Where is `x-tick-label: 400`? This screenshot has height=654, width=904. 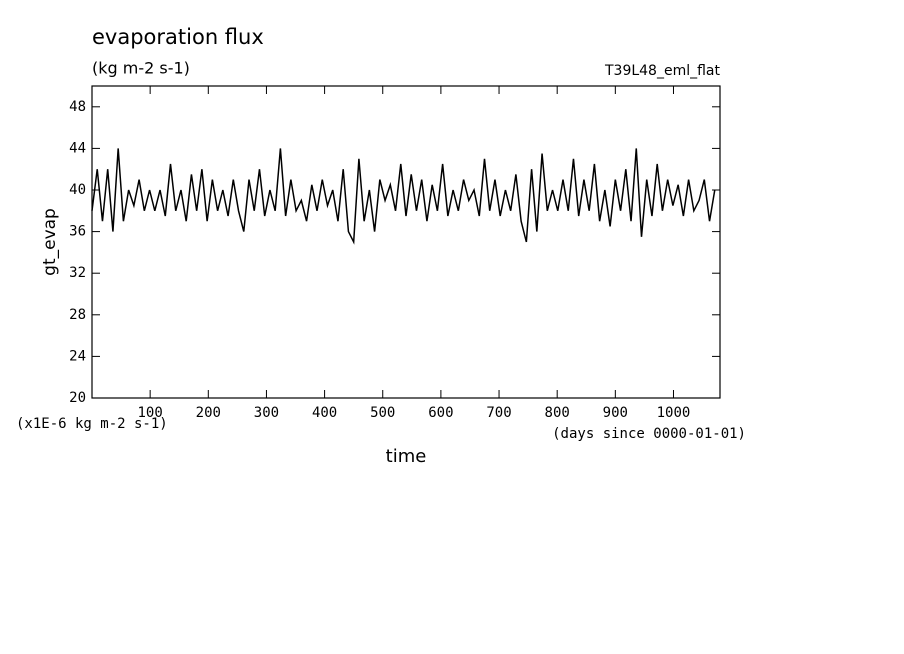 x-tick-label: 400 is located at coordinates (324, 413).